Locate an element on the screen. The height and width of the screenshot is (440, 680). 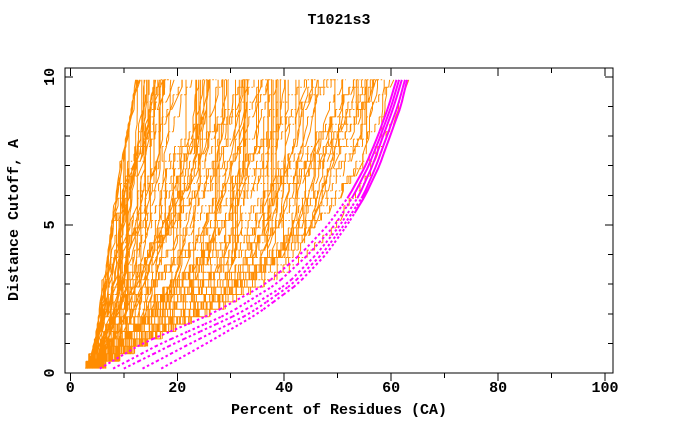
y-axis-label: Distance Cutoff, A is located at coordinates (14, 220).